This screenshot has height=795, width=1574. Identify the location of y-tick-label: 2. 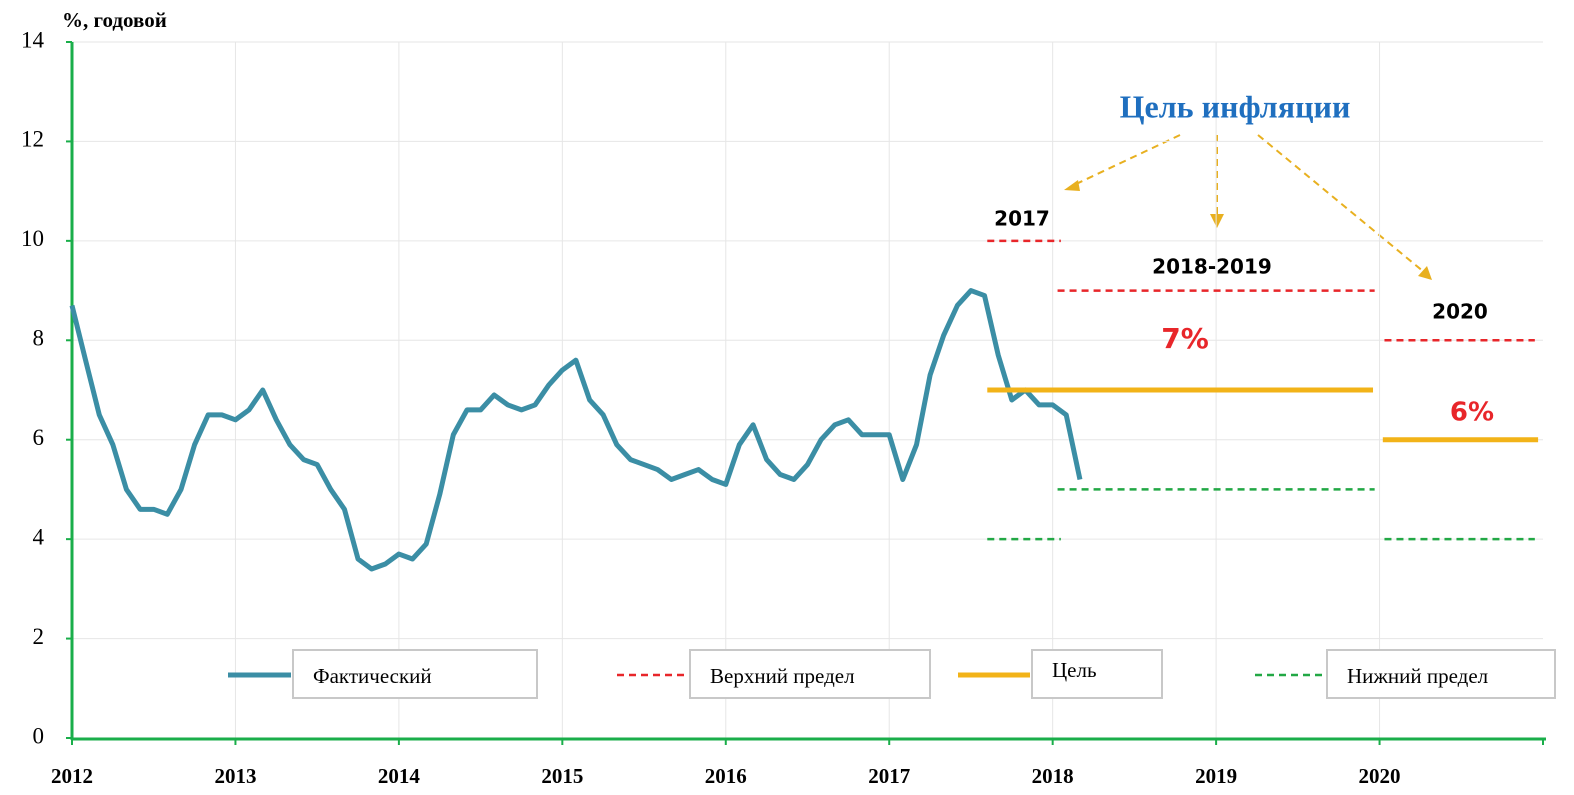
(39, 636).